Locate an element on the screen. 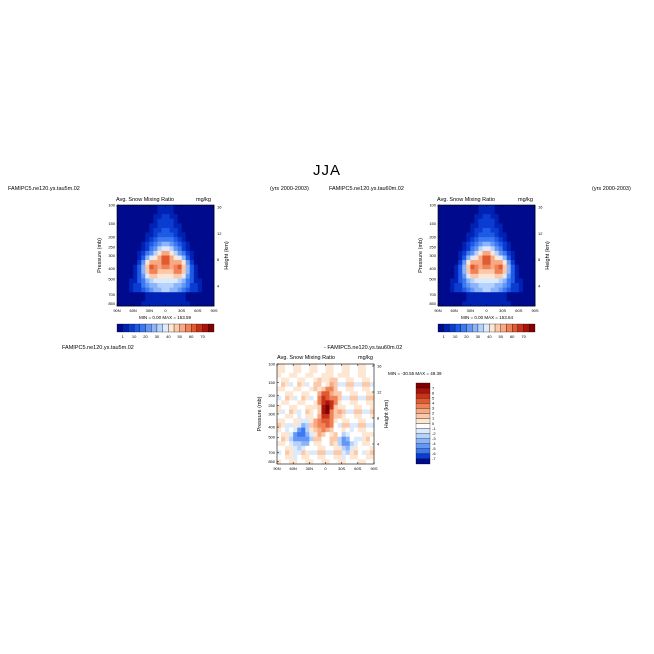 Image resolution: width=654 pixels, height=654 pixels. y-tick-label: 500 is located at coordinates (271, 437).